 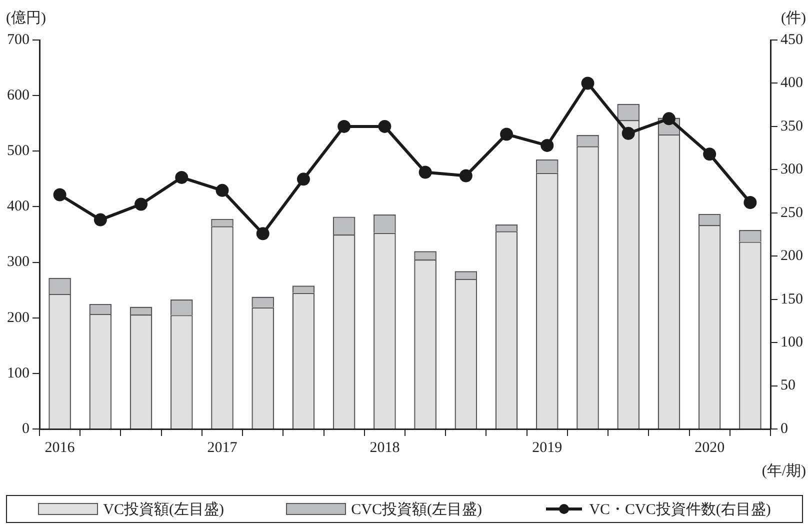 What do you see at coordinates (791, 83) in the screenshot?
I see `y2-tick-label: 400` at bounding box center [791, 83].